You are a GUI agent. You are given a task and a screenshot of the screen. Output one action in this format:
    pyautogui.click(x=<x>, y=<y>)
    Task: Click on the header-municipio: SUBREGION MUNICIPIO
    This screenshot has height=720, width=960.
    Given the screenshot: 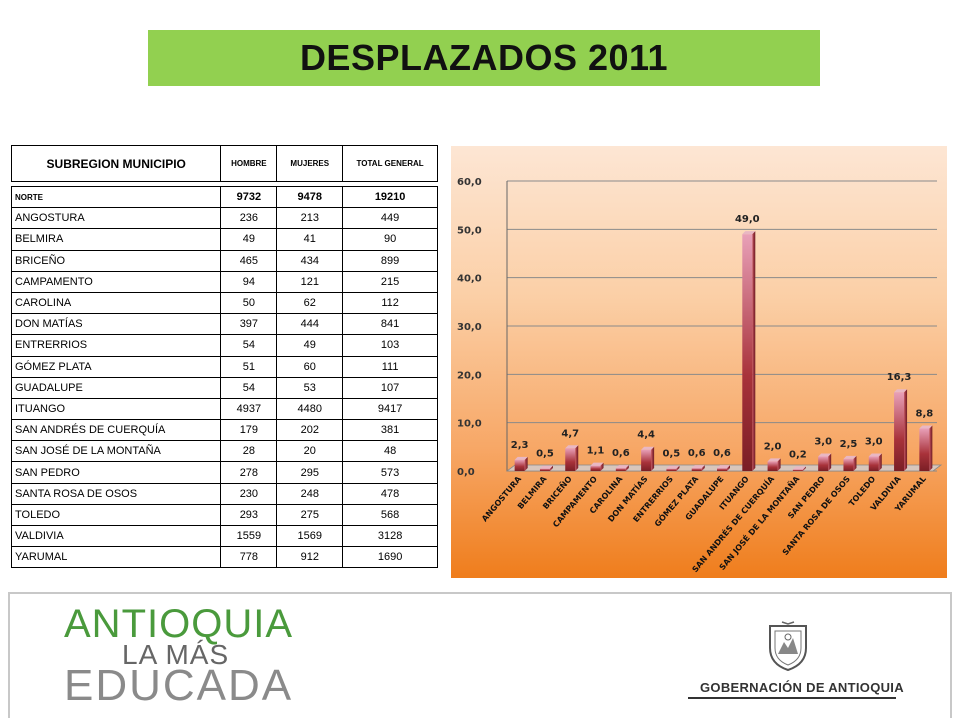 What is the action you would take?
    pyautogui.click(x=116, y=163)
    